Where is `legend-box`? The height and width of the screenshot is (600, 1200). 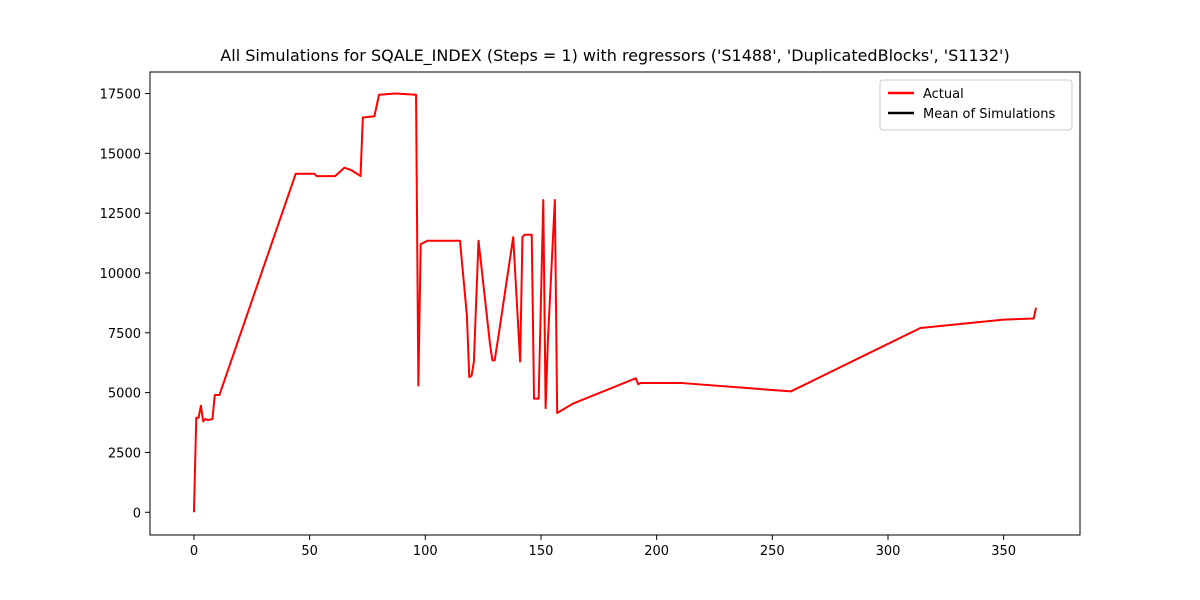 legend-box is located at coordinates (976, 105).